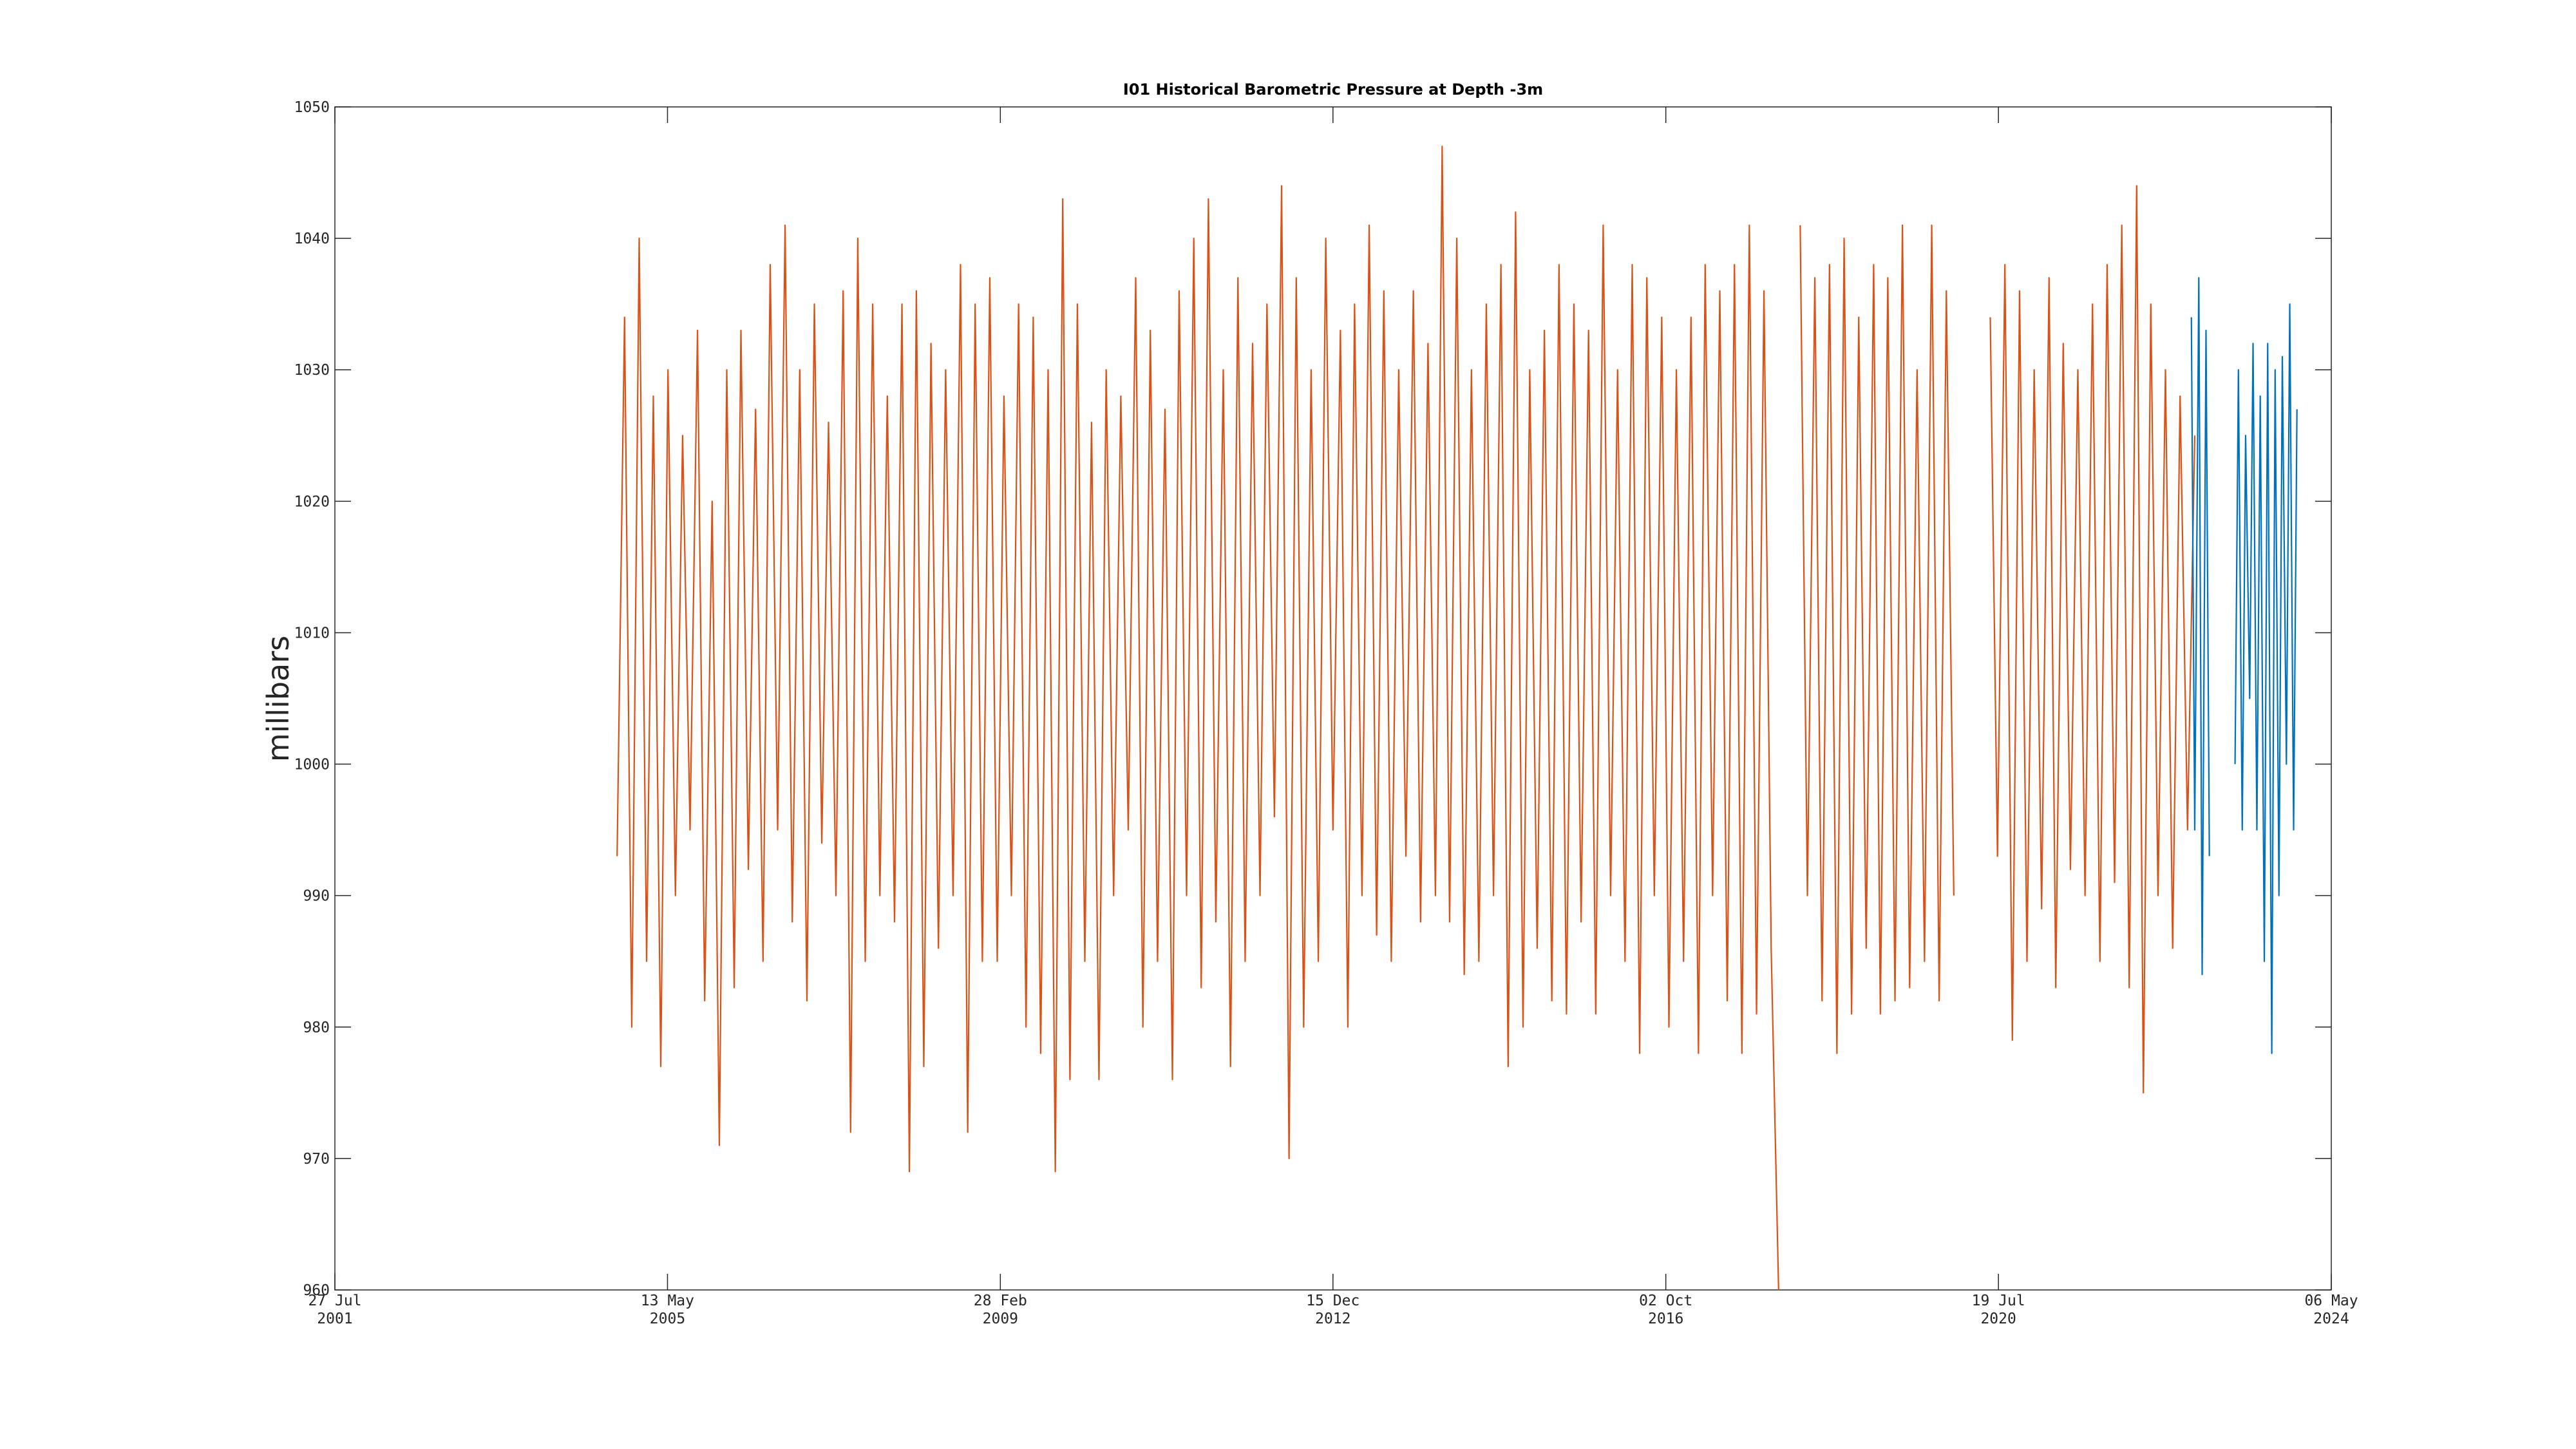 The image size is (2576, 1449). Describe the element at coordinates (317, 1027) in the screenshot. I see `y-tick-label: 980` at that location.